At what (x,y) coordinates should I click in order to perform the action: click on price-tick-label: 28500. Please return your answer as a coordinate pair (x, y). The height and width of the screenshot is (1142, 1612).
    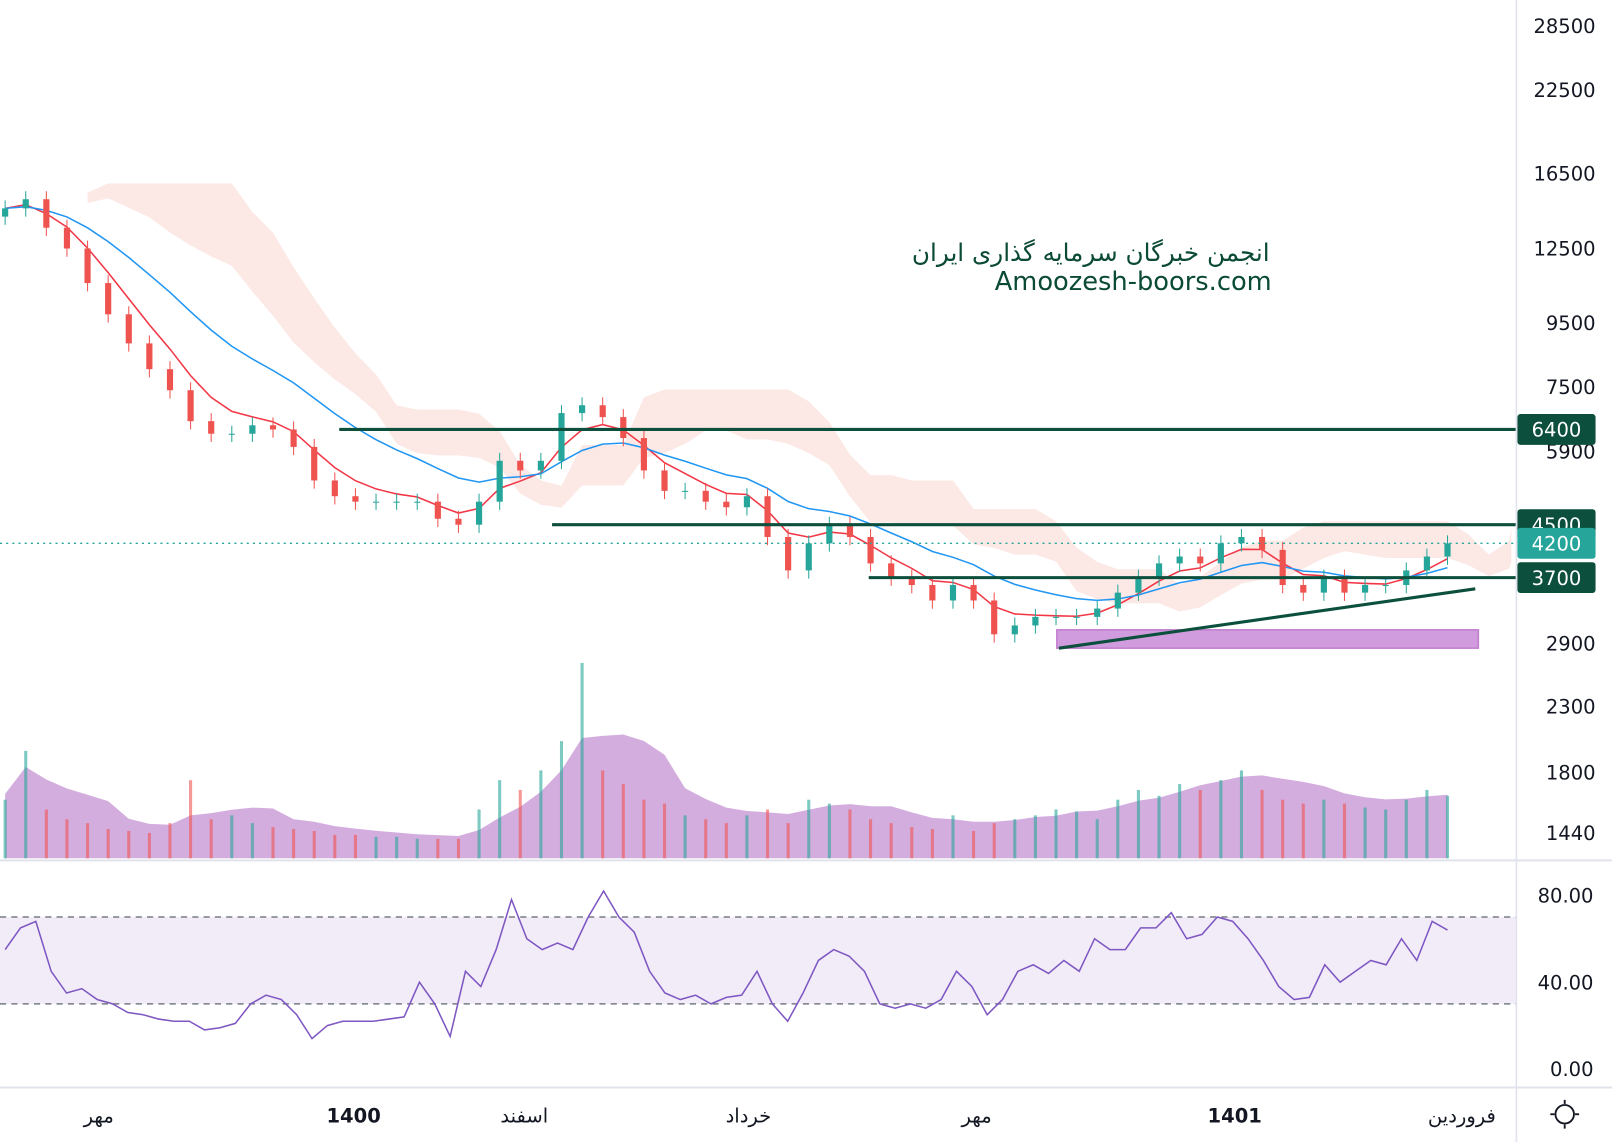
    Looking at the image, I should click on (1564, 26).